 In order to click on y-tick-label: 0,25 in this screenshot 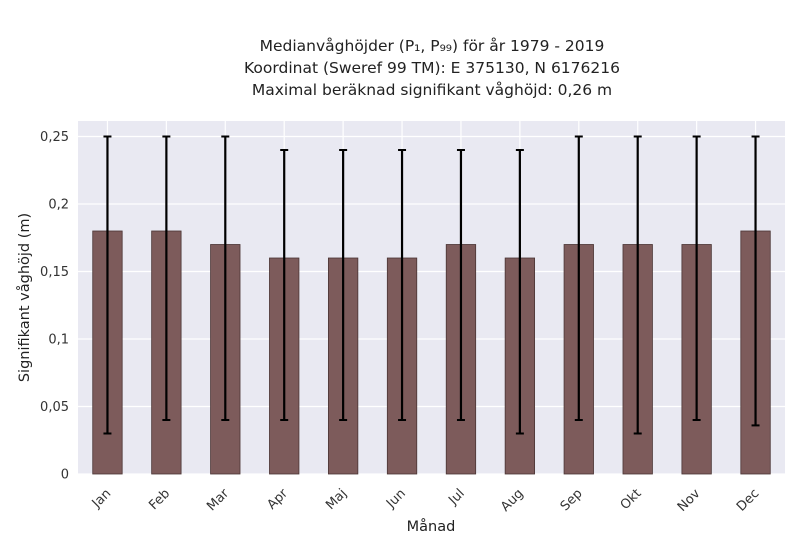, I will do `click(54, 137)`.